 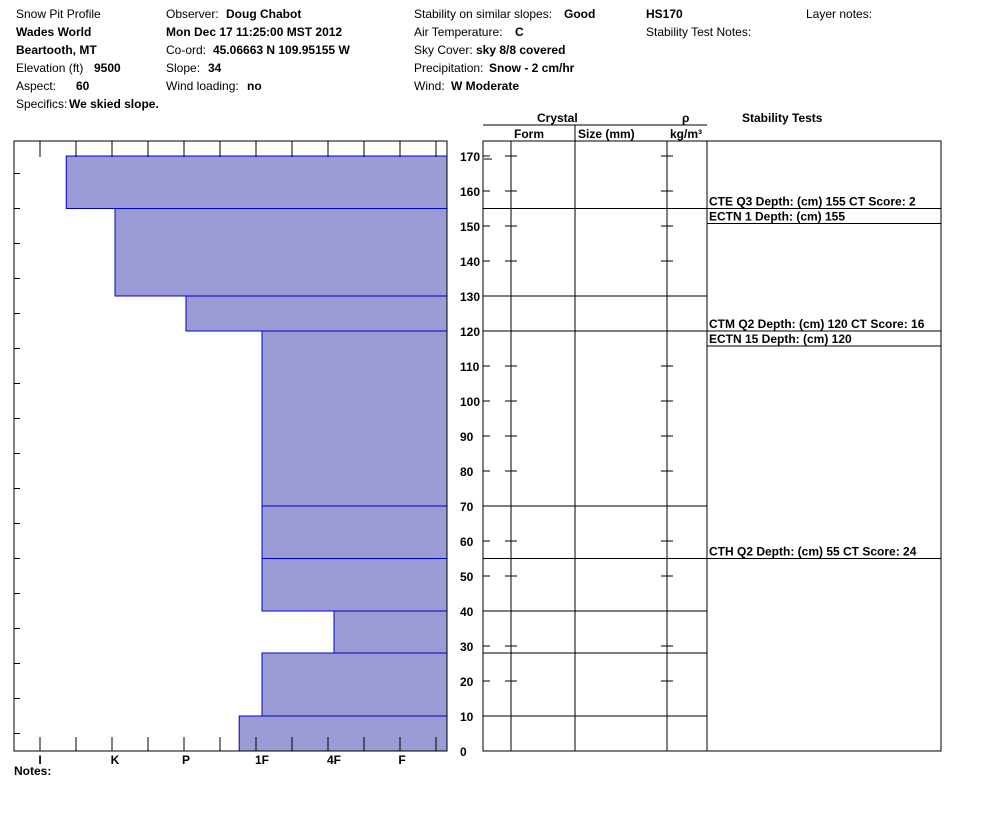 What do you see at coordinates (467, 542) in the screenshot?
I see `depth-tick-label-60: 60` at bounding box center [467, 542].